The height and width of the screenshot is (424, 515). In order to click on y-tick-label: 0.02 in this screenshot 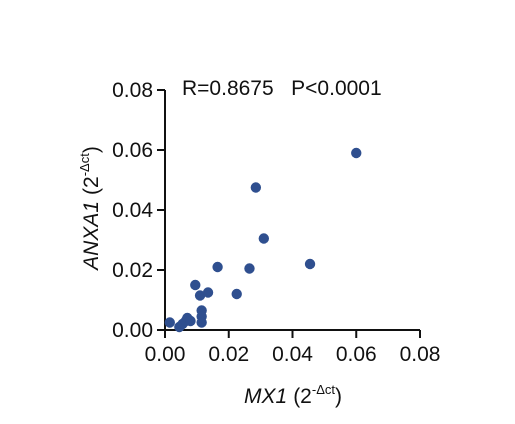, I will do `click(132, 270)`.